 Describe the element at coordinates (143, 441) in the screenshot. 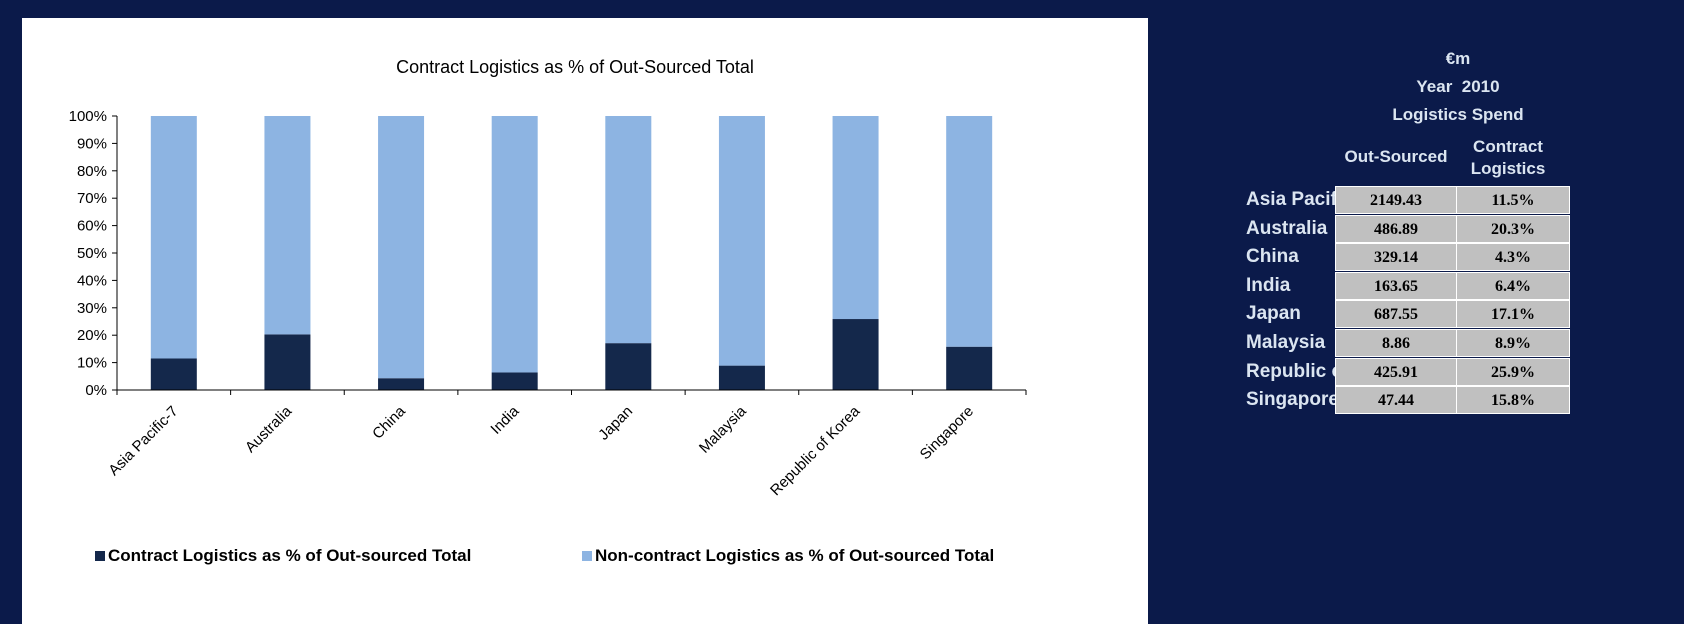

I see `x-tick-label: Asia Pacific-7` at that location.